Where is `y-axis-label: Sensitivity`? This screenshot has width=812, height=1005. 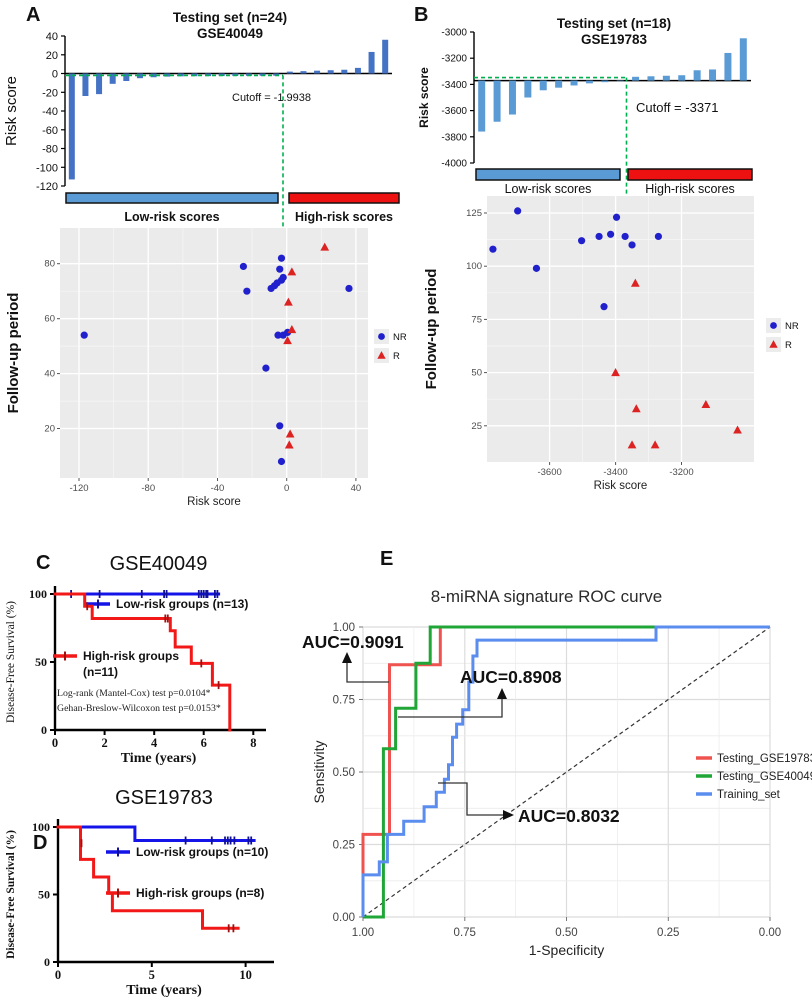
y-axis-label: Sensitivity is located at coordinates (319, 771).